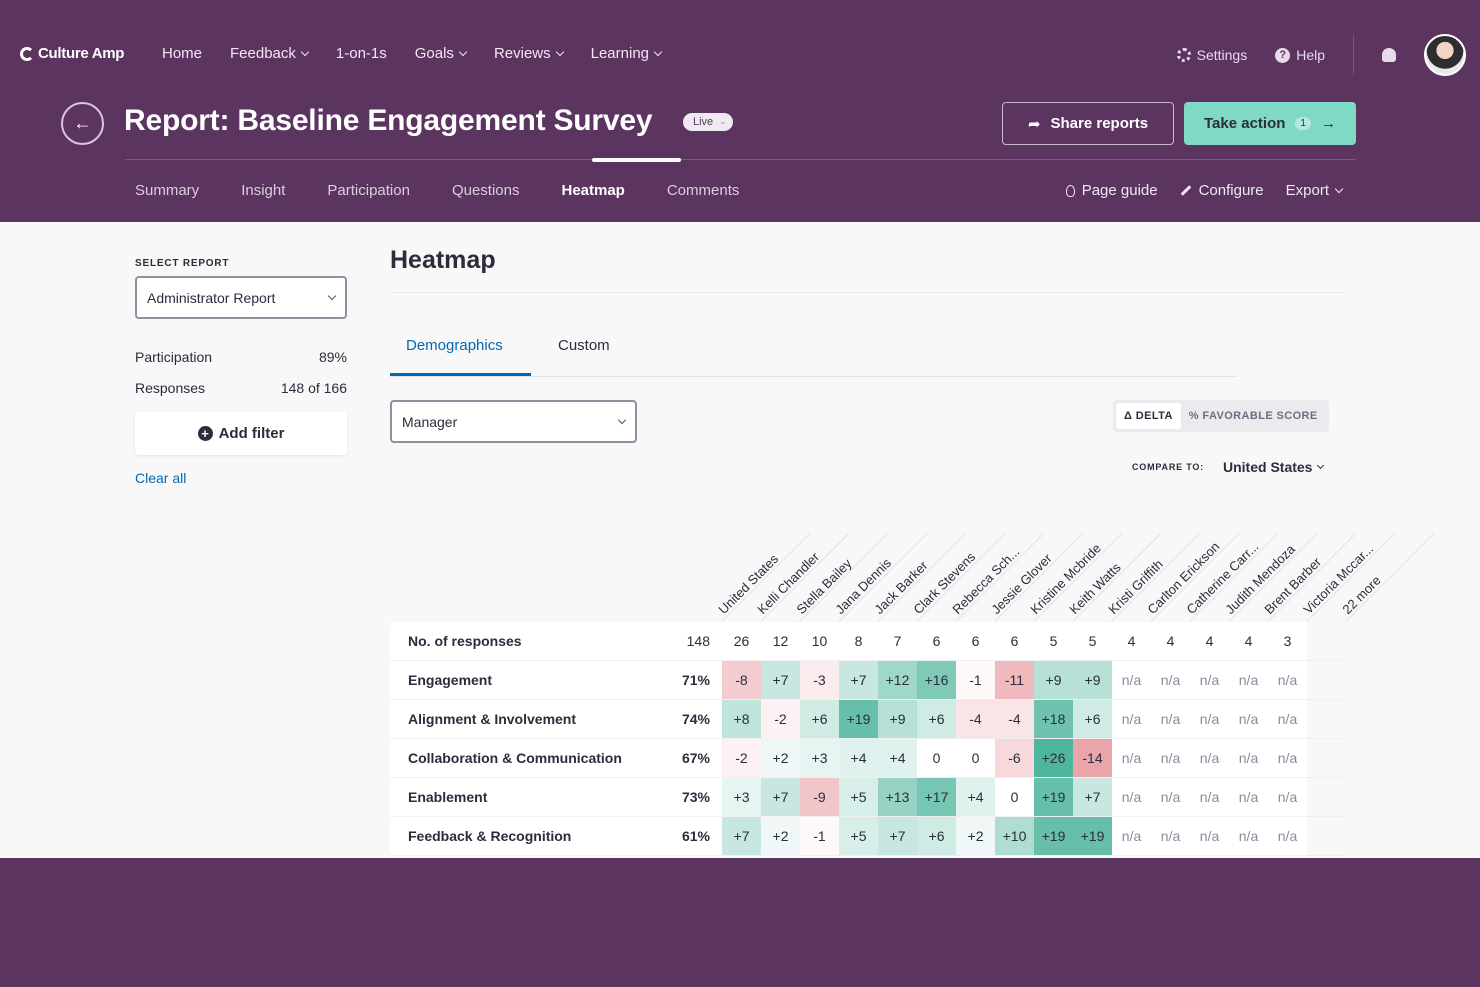 The height and width of the screenshot is (987, 1480). Describe the element at coordinates (1445, 55) in the screenshot. I see `user-avatar` at that location.